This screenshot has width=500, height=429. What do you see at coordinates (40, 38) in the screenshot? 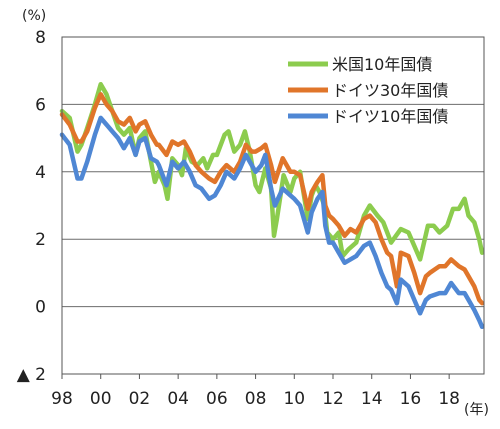
I see `y-tick-label: 8` at bounding box center [40, 38].